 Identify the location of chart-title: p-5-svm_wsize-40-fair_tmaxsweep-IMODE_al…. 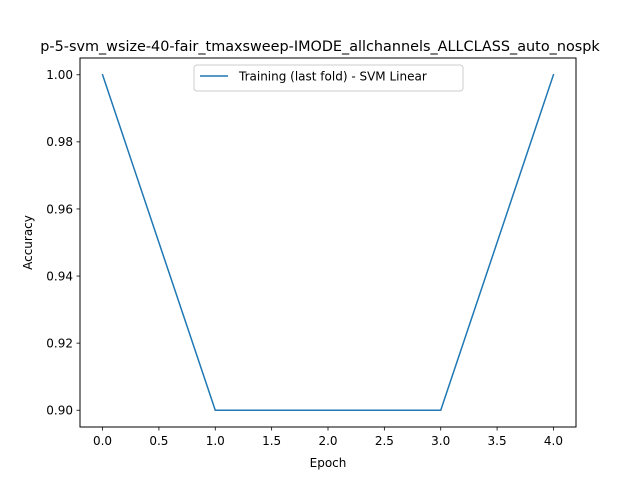
(320, 47).